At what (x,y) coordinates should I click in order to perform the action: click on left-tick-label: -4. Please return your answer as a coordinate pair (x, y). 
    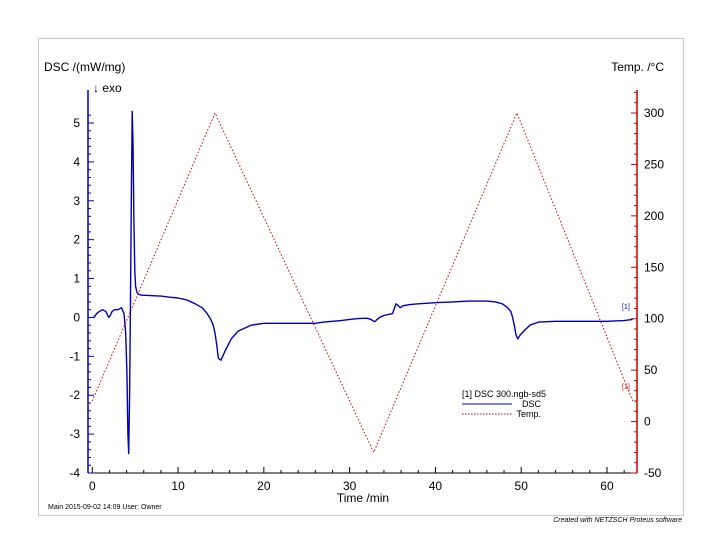
    Looking at the image, I should click on (74, 473).